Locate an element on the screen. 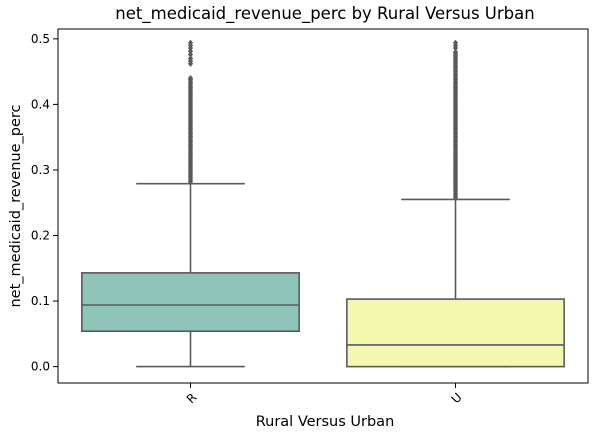 The width and height of the screenshot is (614, 435). x-tick-label: U is located at coordinates (457, 398).